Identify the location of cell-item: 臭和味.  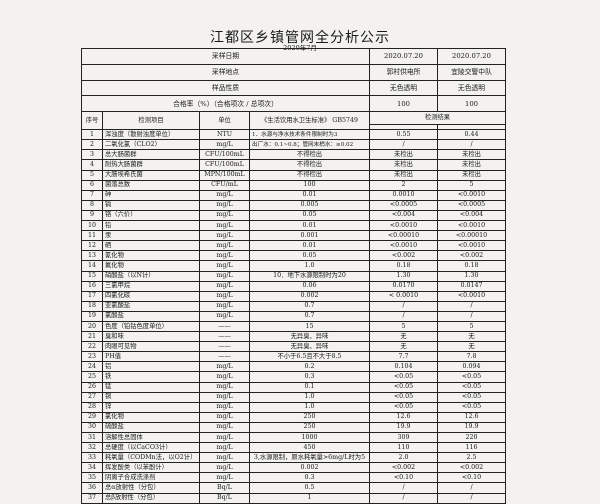
(151, 337).